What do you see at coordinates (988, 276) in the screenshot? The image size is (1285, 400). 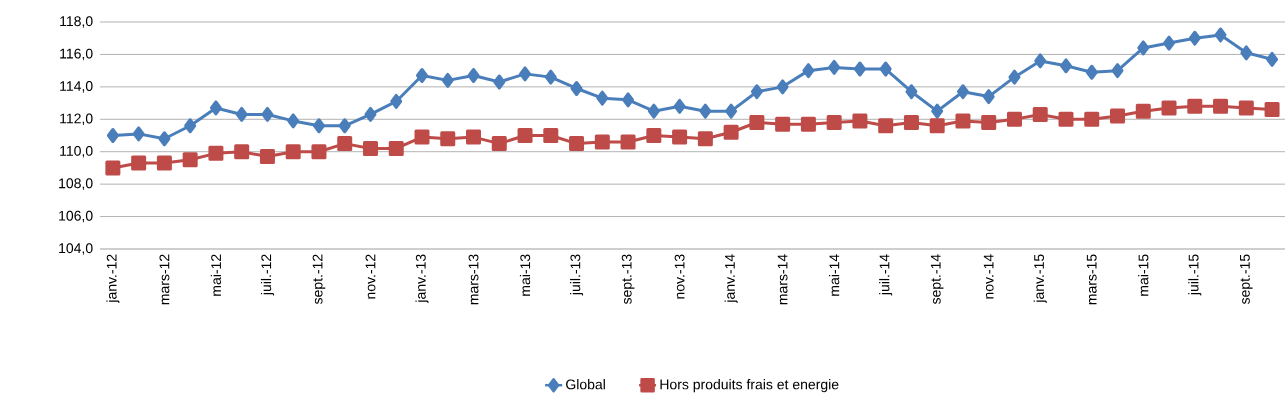 I see `x-tick-label: nov.-14` at bounding box center [988, 276].